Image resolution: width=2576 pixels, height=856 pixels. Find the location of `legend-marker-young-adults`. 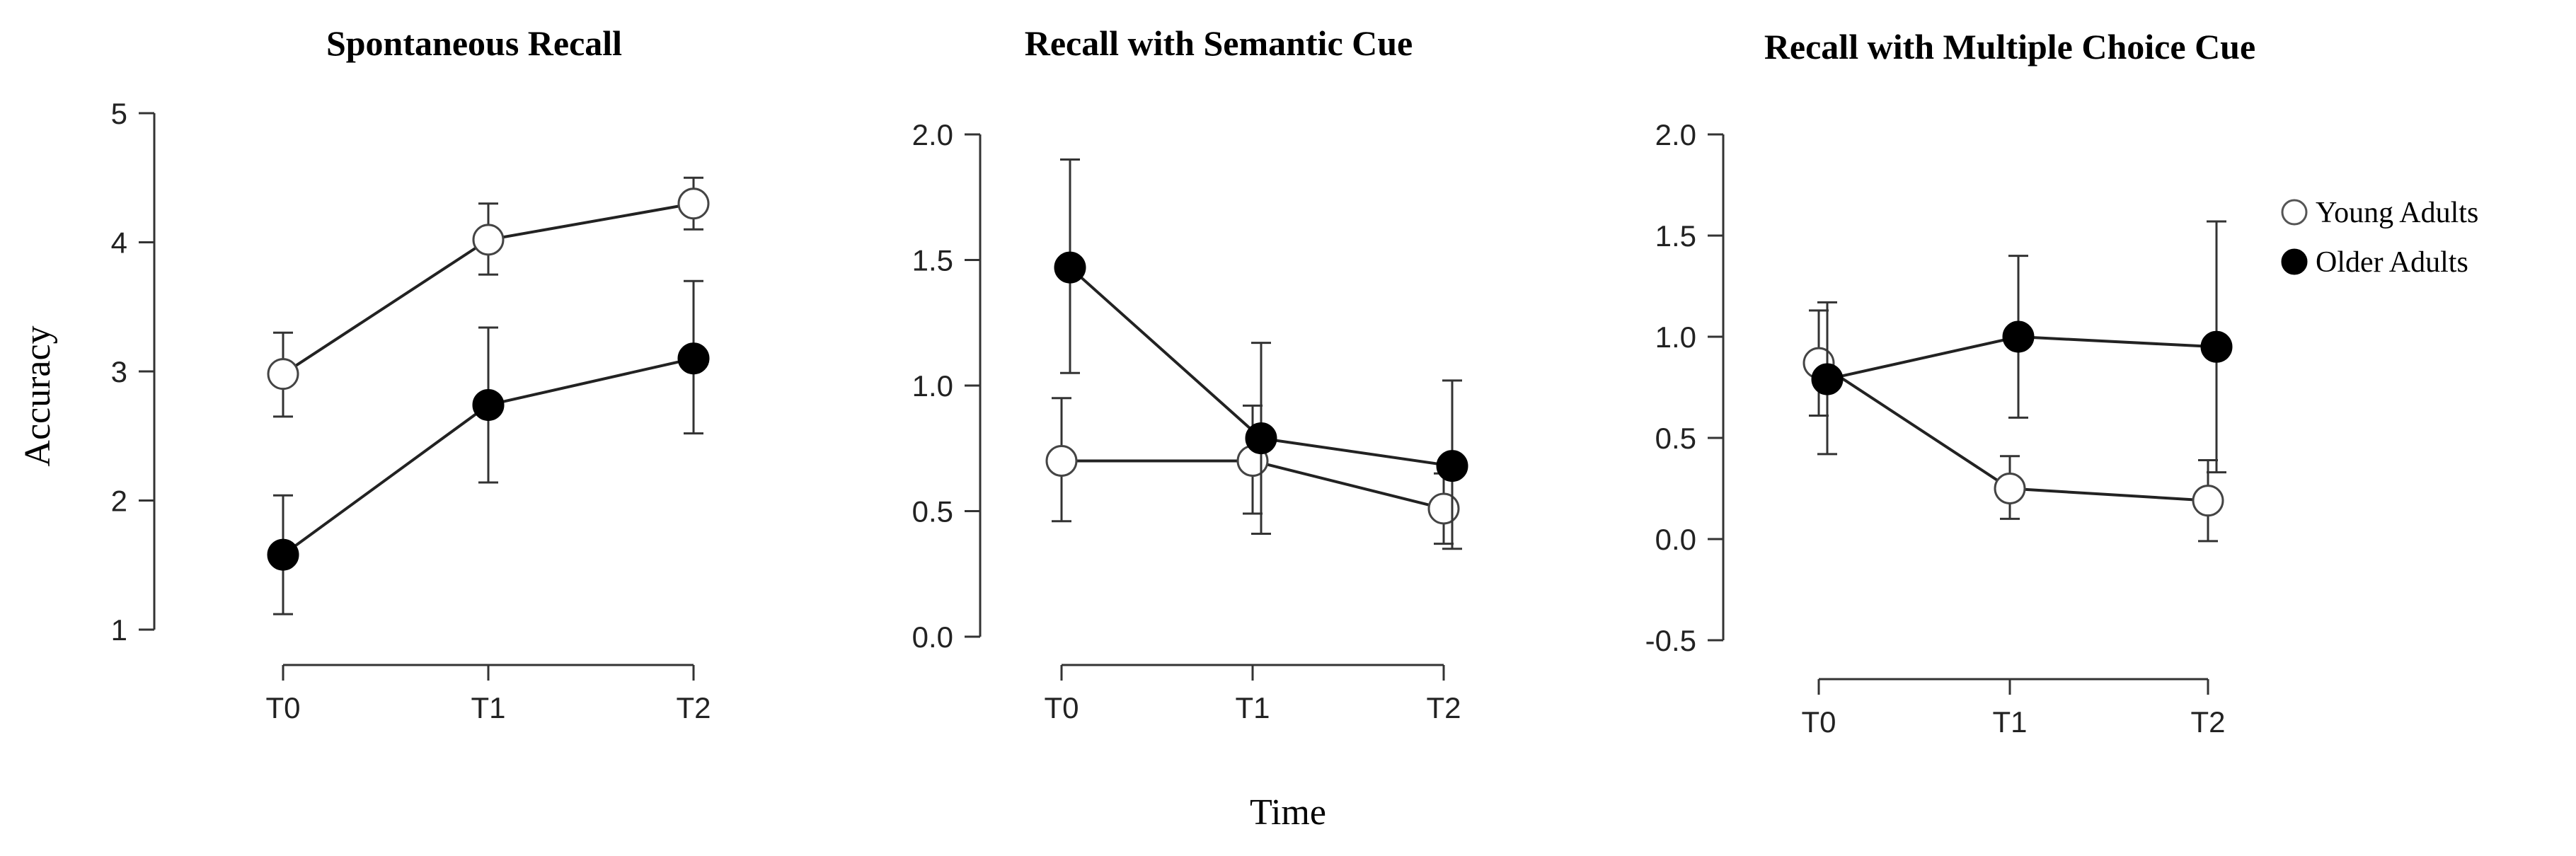

legend-marker-young-adults is located at coordinates (2295, 212).